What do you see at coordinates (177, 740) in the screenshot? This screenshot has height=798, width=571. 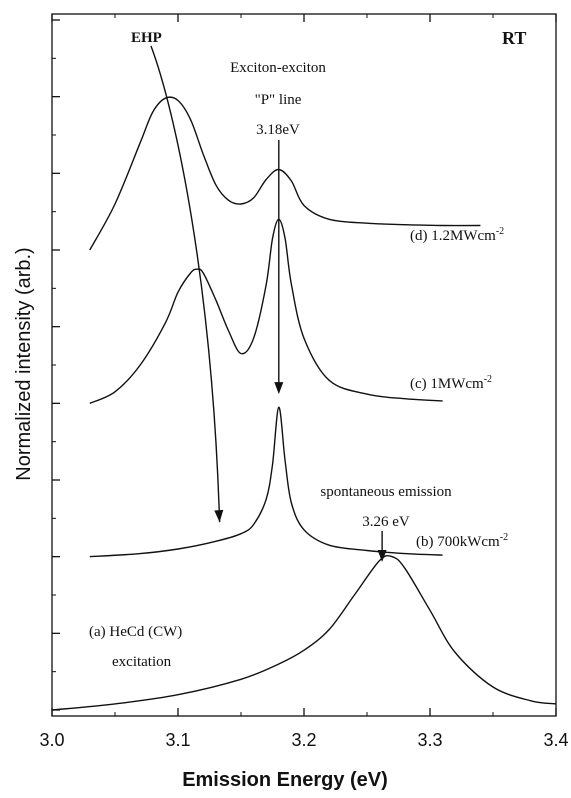 I see `x-tick-label: 3.1` at bounding box center [177, 740].